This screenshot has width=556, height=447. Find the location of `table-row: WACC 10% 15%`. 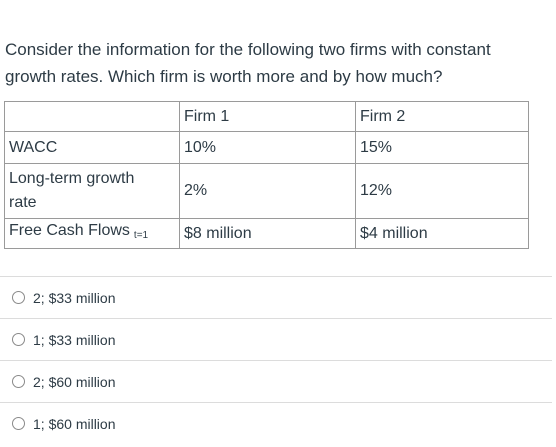

table-row: WACC 10% 15% is located at coordinates (266, 147).